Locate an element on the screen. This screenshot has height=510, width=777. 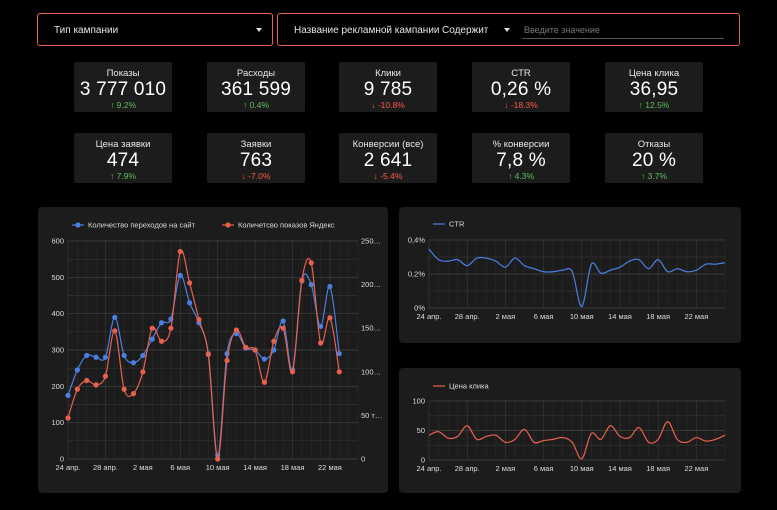
kpi-delta: ↑ 4.3% is located at coordinates (521, 176).